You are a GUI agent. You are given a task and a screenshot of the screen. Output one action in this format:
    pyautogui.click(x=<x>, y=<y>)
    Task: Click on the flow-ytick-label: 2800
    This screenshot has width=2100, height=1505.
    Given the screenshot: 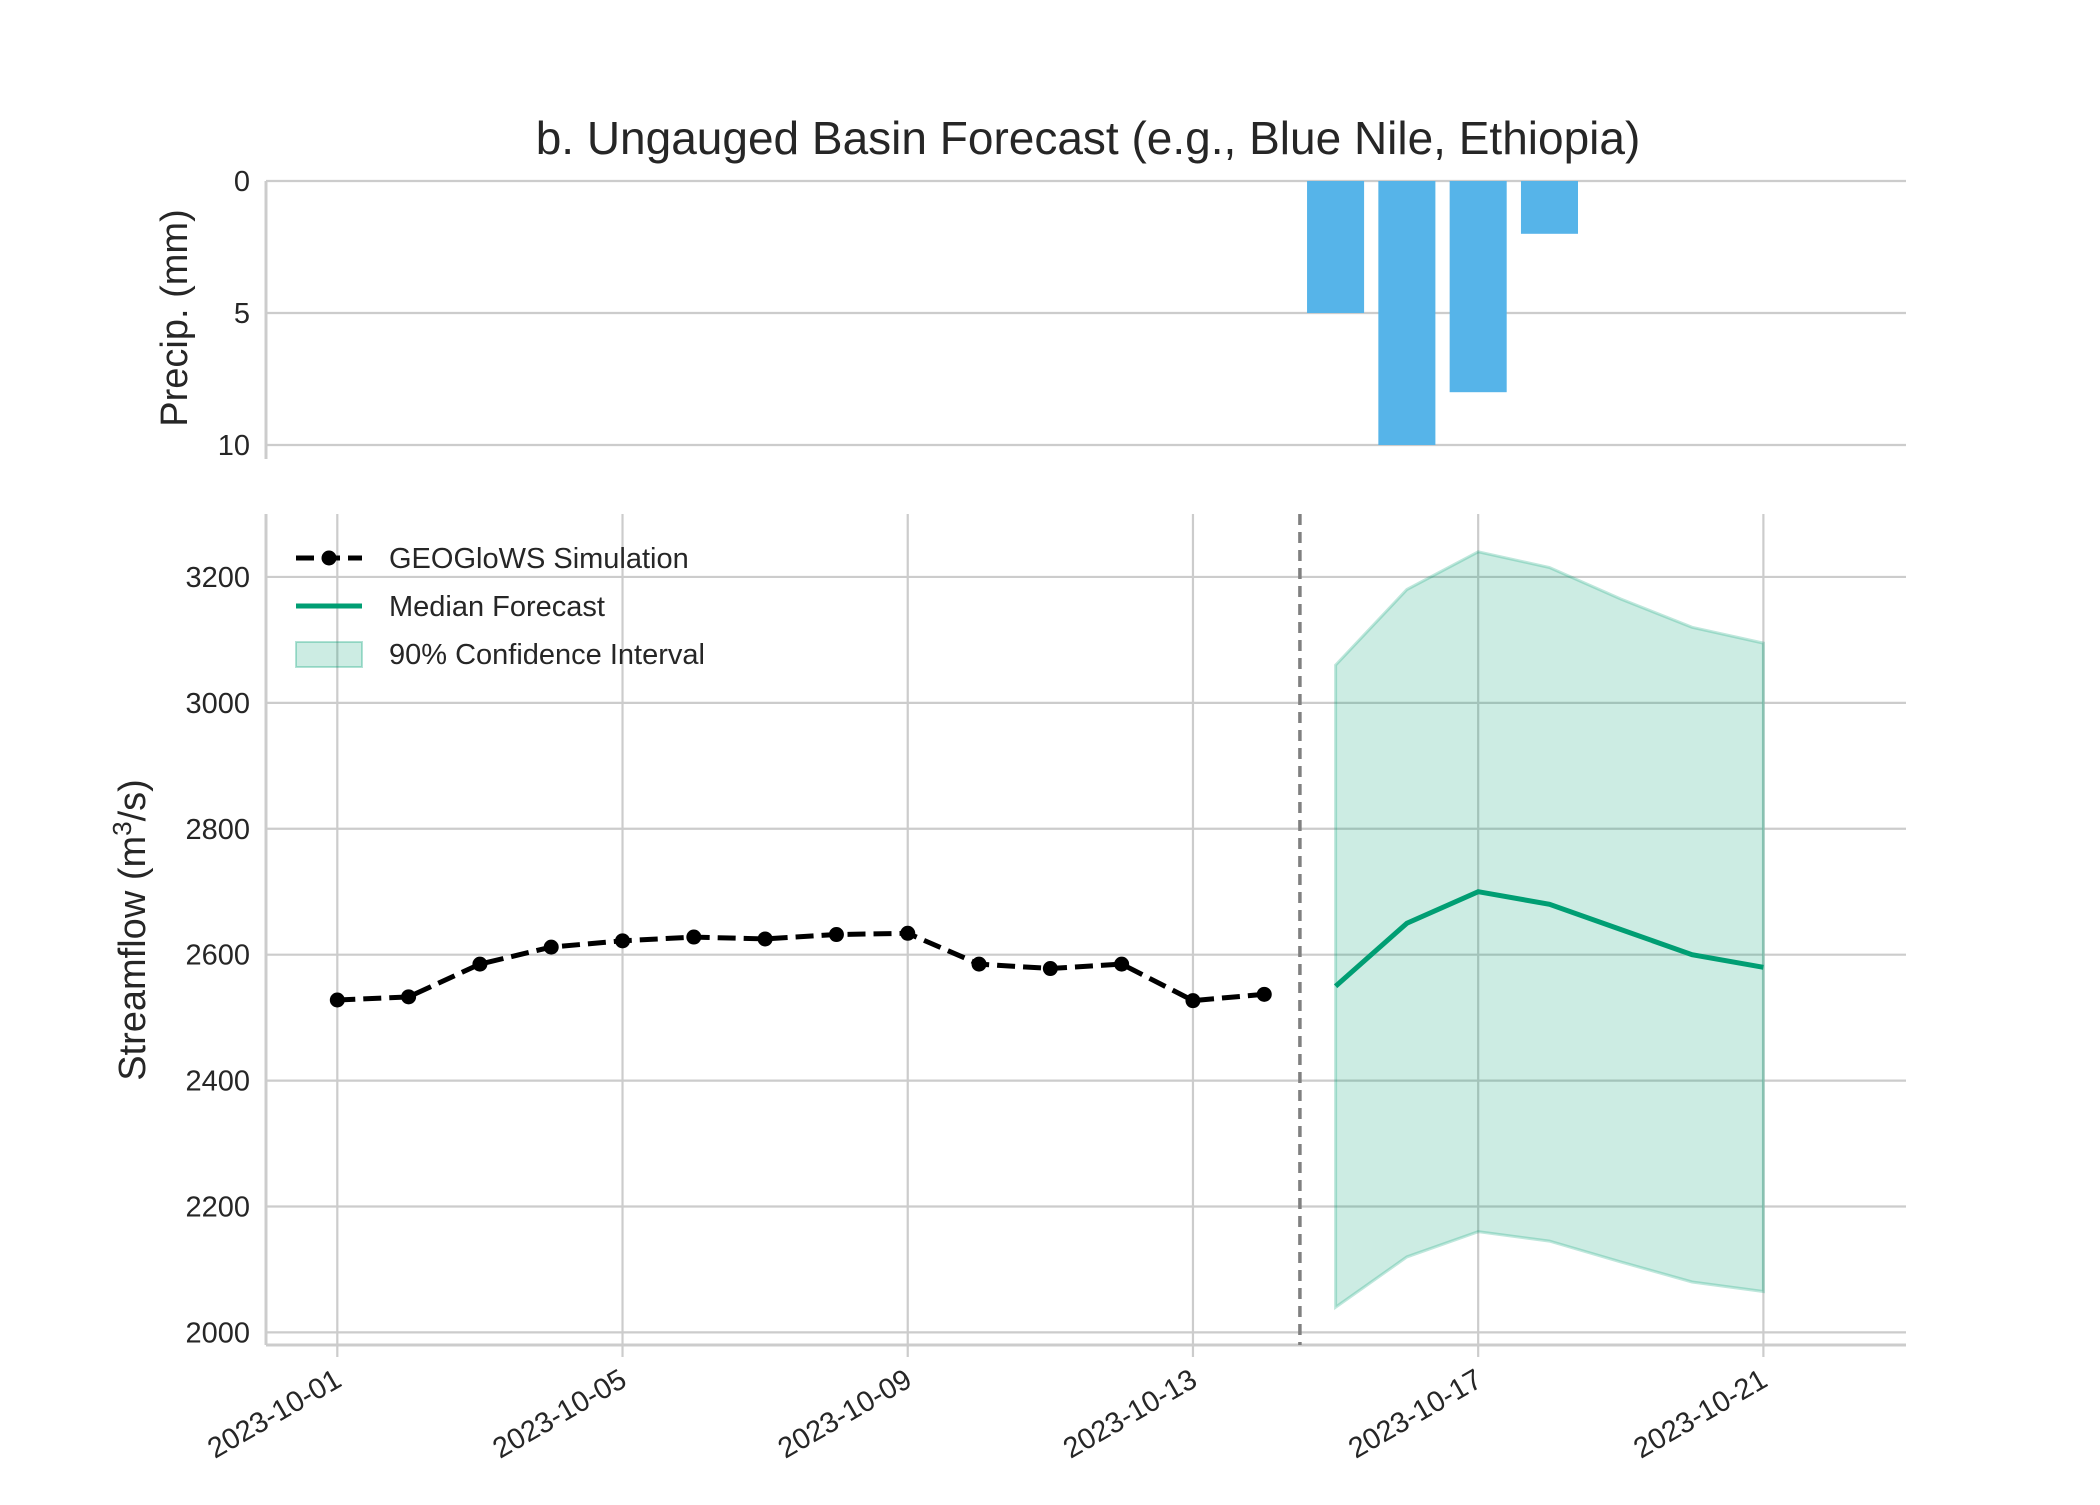 What is the action you would take?
    pyautogui.click(x=217, y=830)
    